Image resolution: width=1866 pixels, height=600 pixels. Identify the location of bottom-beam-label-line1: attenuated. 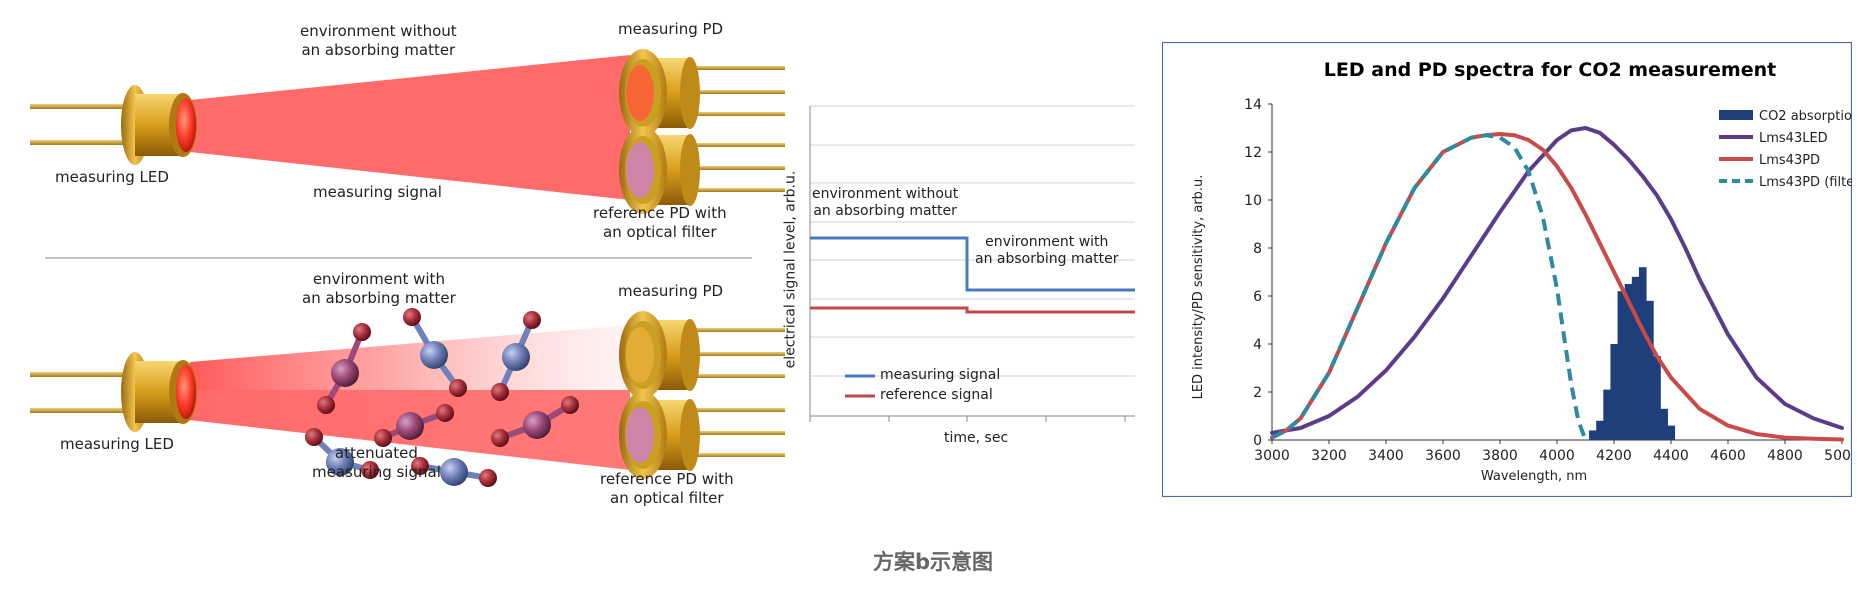
(376, 453).